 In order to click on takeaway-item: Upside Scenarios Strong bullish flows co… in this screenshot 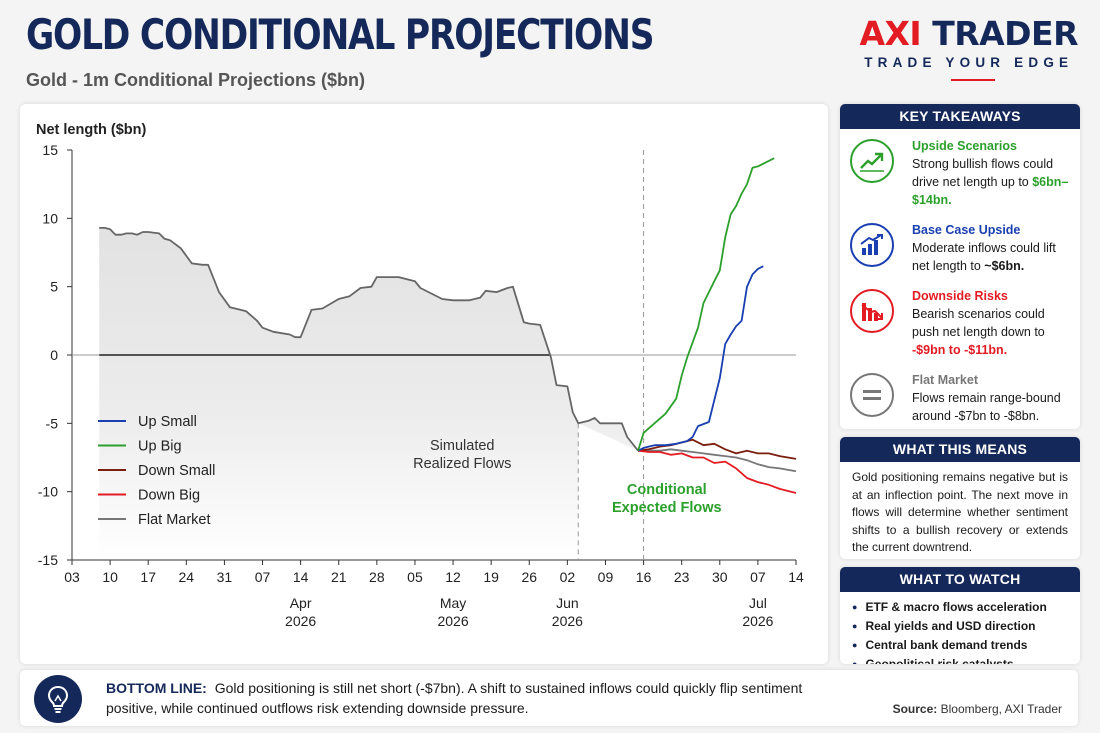, I will do `click(960, 171)`.